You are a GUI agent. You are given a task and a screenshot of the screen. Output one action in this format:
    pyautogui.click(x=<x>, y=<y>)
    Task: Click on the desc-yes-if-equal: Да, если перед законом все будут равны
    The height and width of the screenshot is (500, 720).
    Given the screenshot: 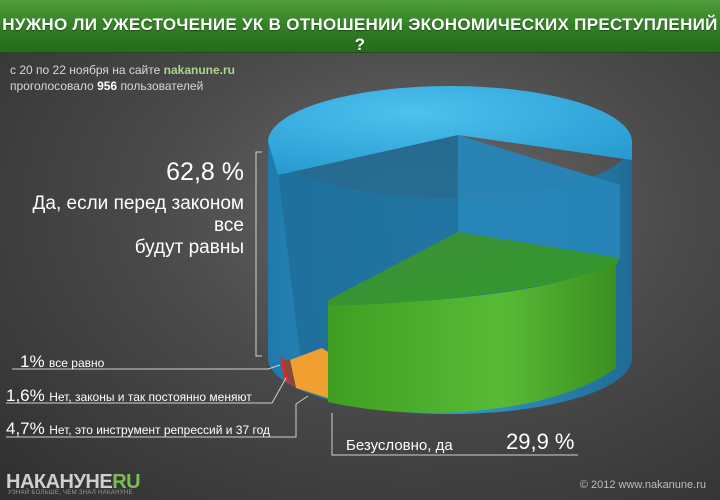 What is the action you would take?
    pyautogui.click(x=122, y=226)
    